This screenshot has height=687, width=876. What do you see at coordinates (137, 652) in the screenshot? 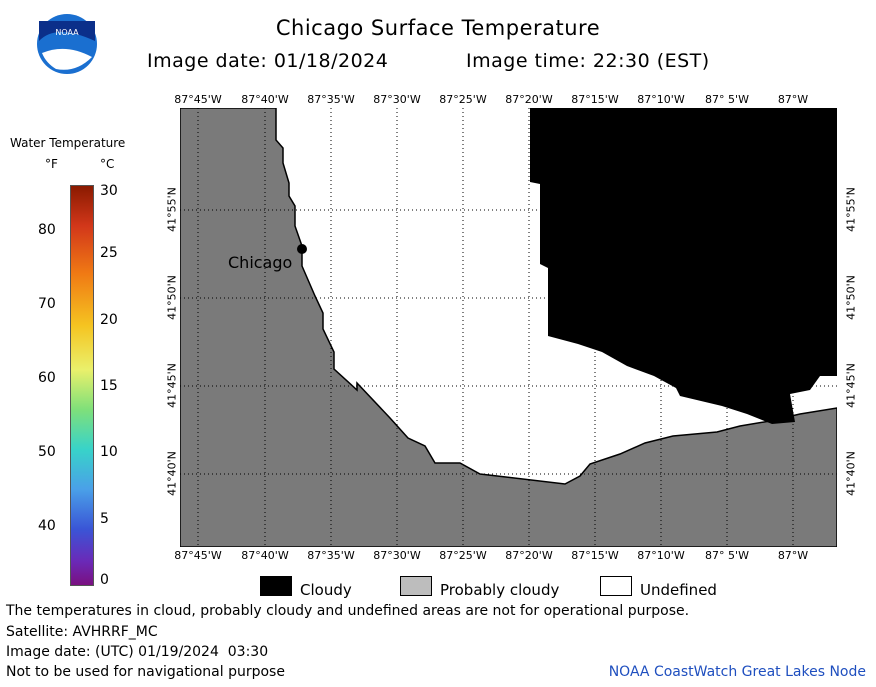
I see `utc-date-text: Image date: (UTC) 01/19/2024 03:30` at bounding box center [137, 652].